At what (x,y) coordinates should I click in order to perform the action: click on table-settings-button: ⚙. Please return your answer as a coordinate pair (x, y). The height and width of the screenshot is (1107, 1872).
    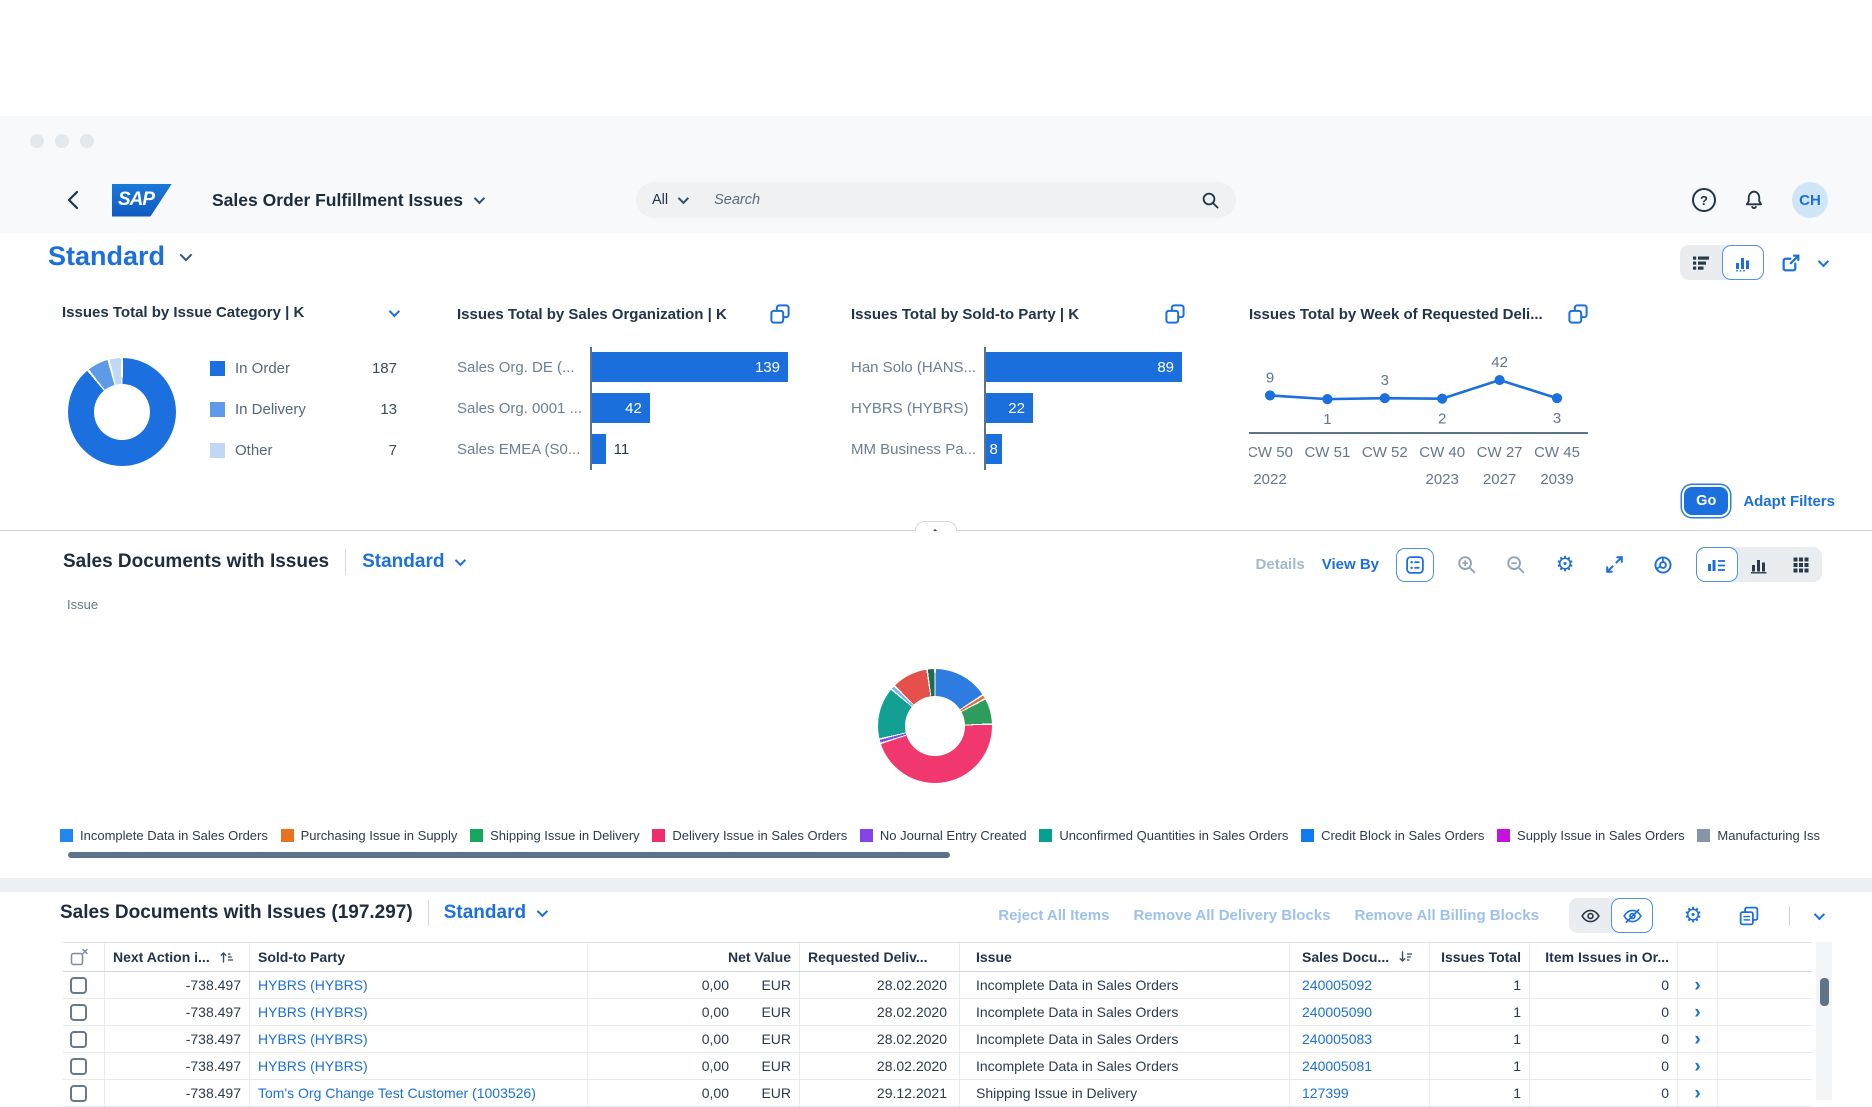
    Looking at the image, I should click on (1693, 916).